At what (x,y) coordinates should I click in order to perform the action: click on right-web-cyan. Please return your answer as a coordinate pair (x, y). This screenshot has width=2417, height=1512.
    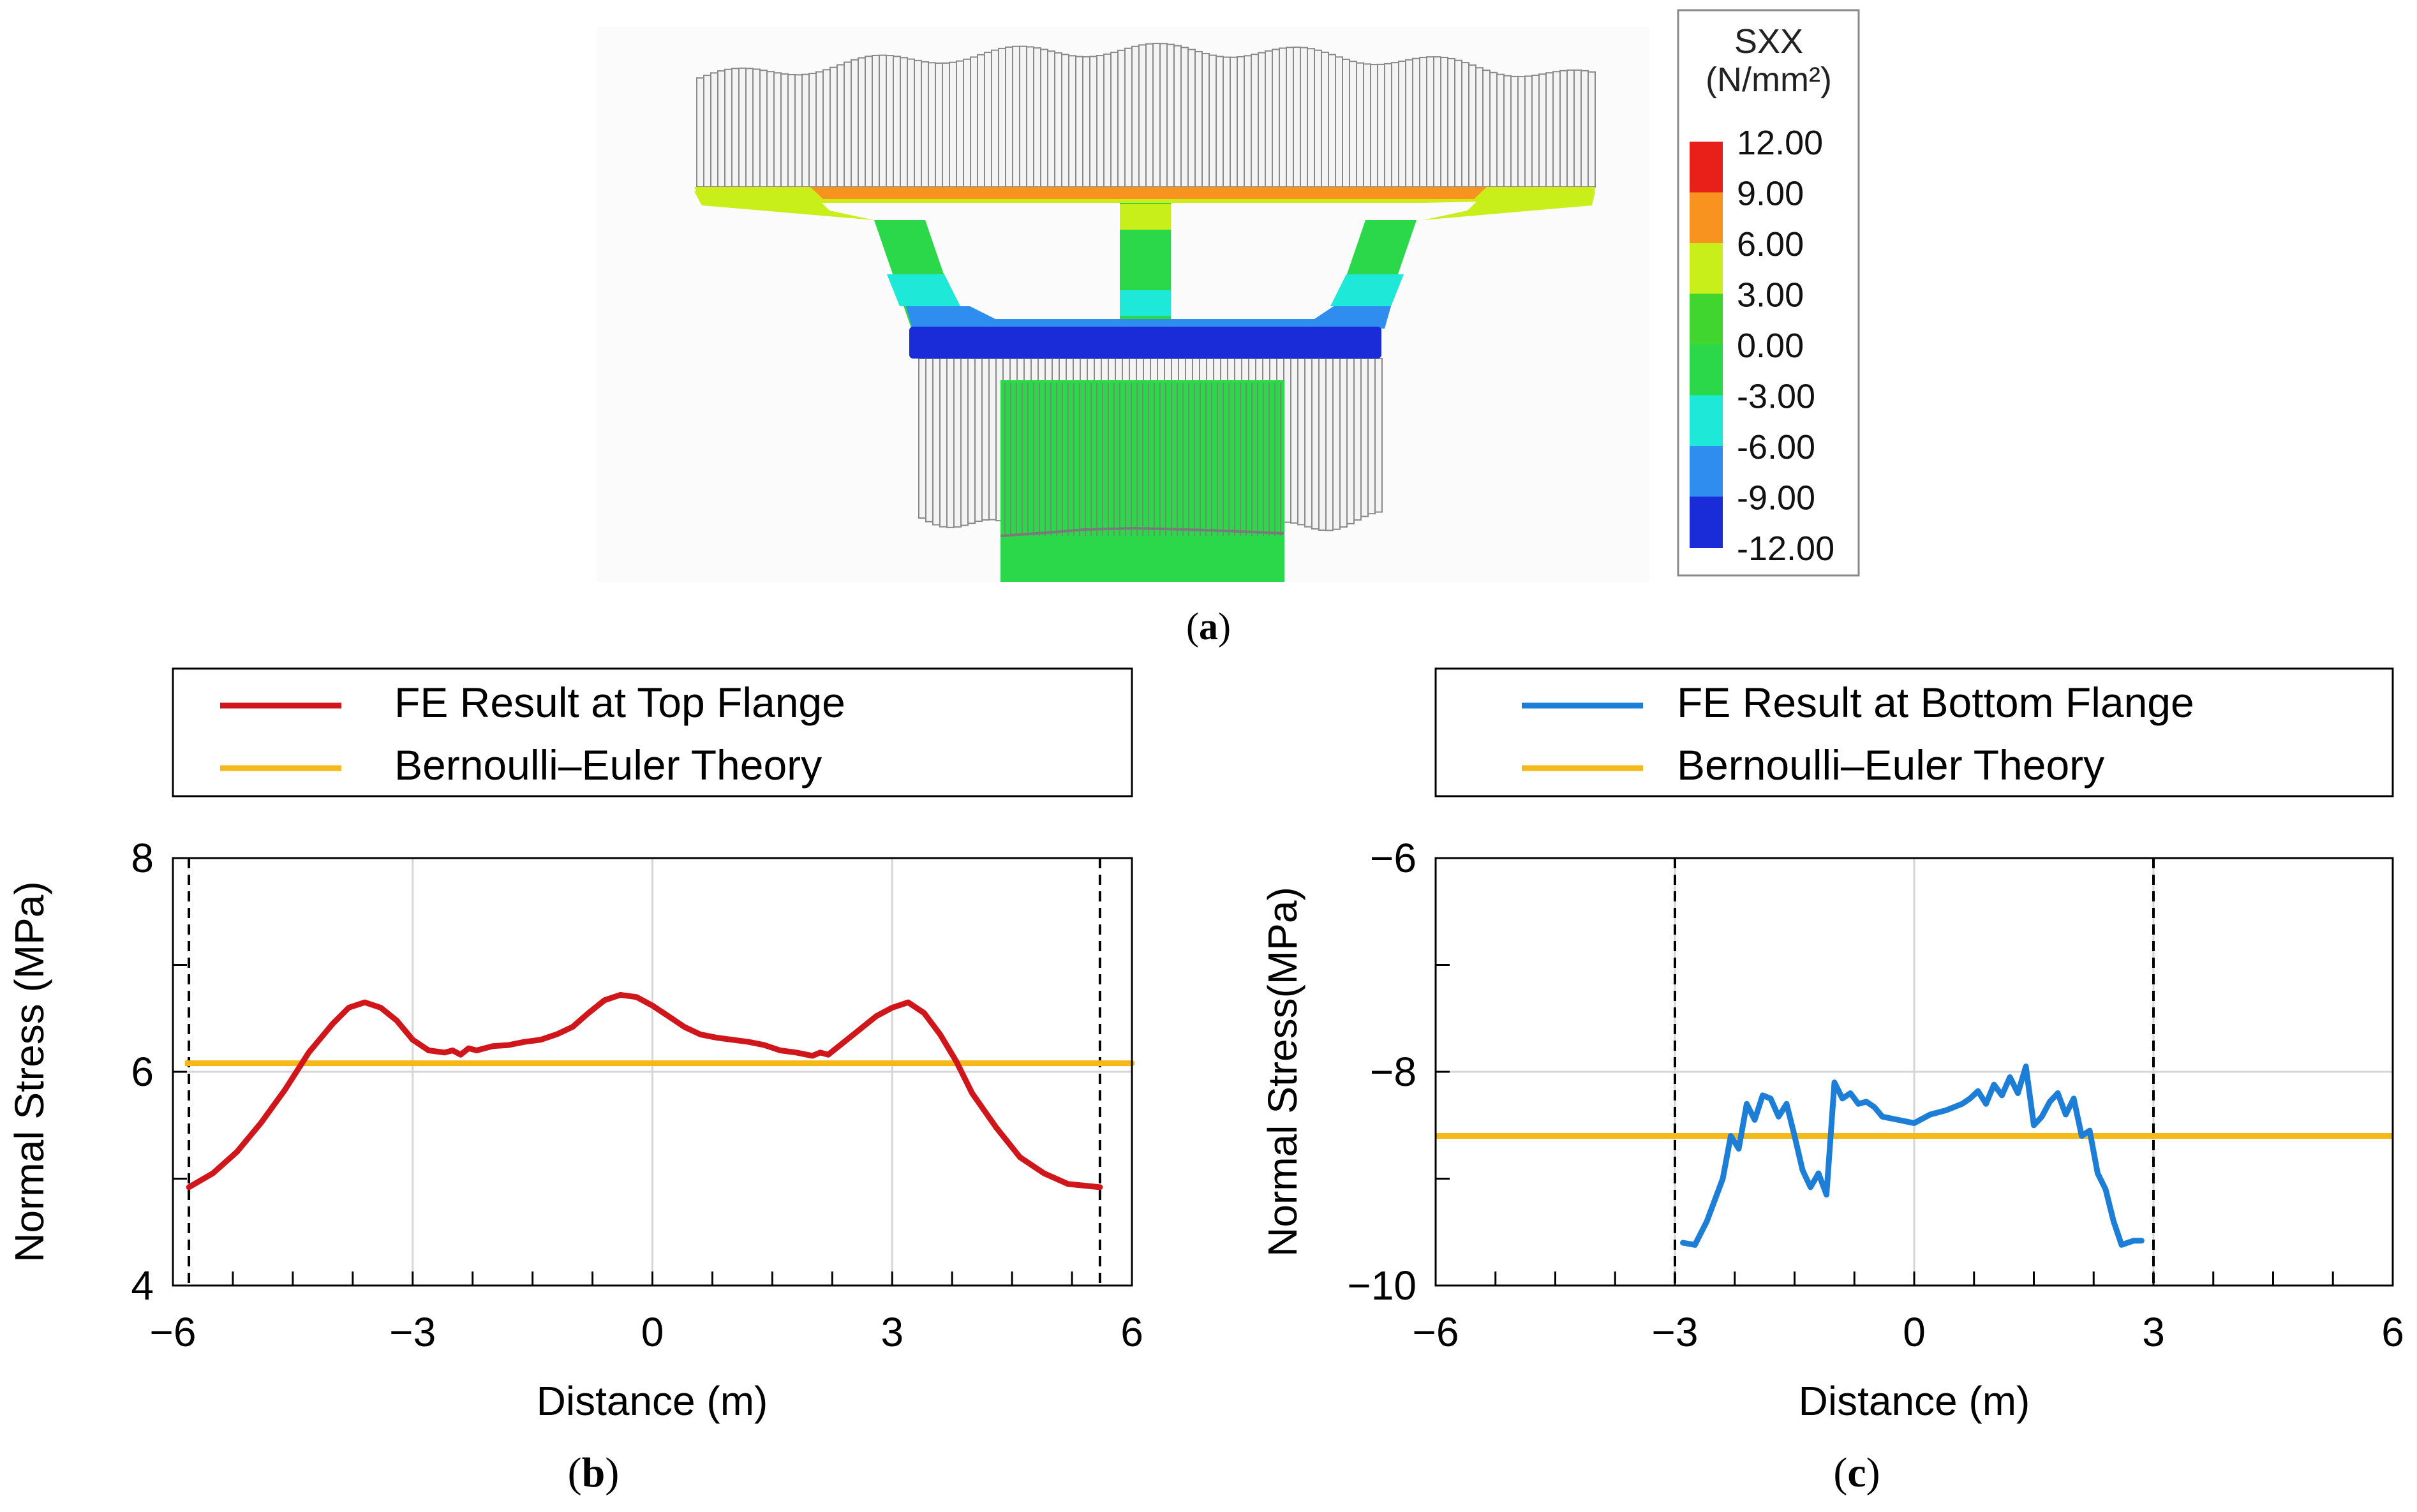
    Looking at the image, I should click on (1367, 290).